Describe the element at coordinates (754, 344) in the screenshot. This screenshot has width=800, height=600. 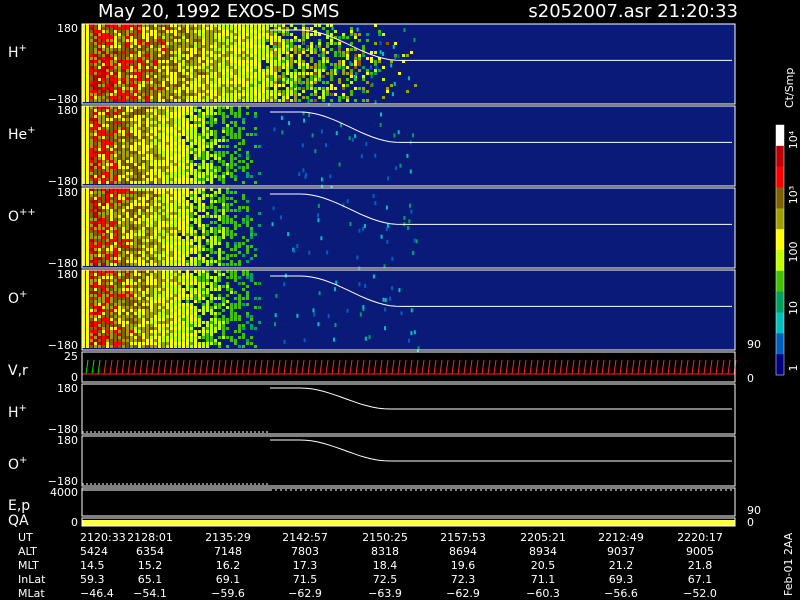
I see `right-axis-tick: 90` at that location.